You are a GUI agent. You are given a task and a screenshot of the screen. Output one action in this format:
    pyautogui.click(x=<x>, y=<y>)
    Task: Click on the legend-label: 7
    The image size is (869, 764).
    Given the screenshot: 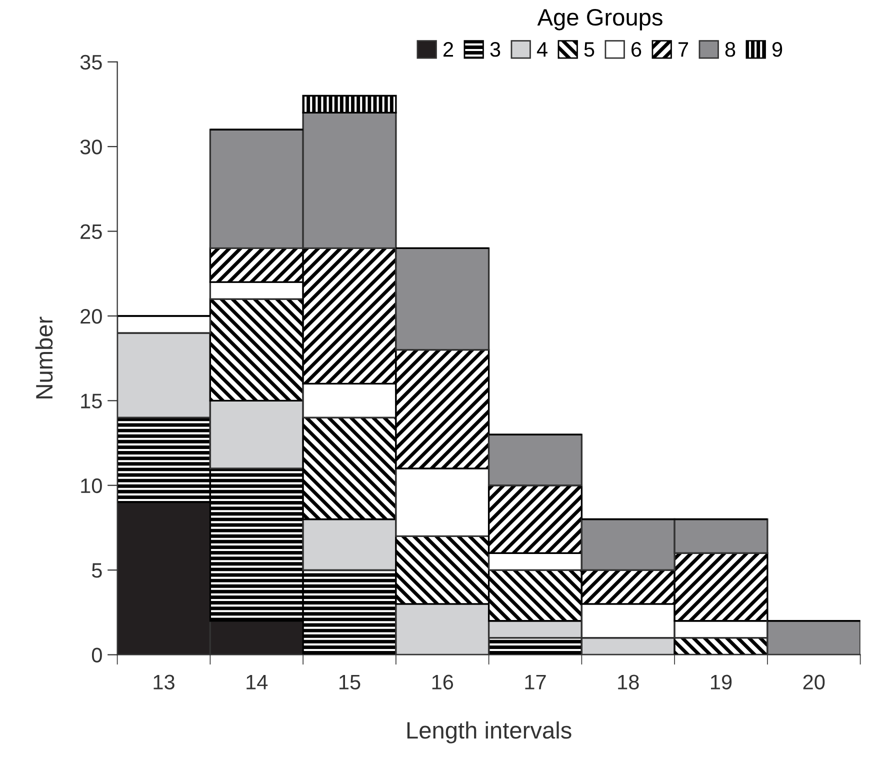 What is the action you would take?
    pyautogui.click(x=683, y=49)
    